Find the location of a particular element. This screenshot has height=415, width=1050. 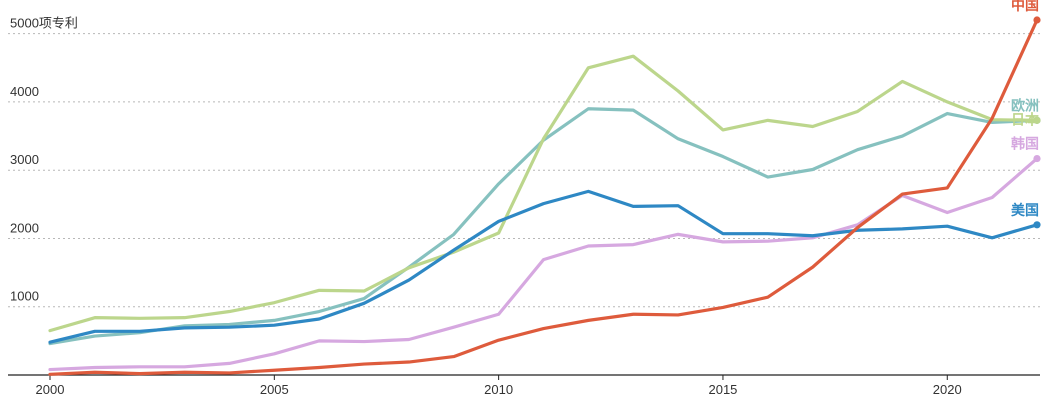

series-label-0: 欧洲 is located at coordinates (1025, 105).